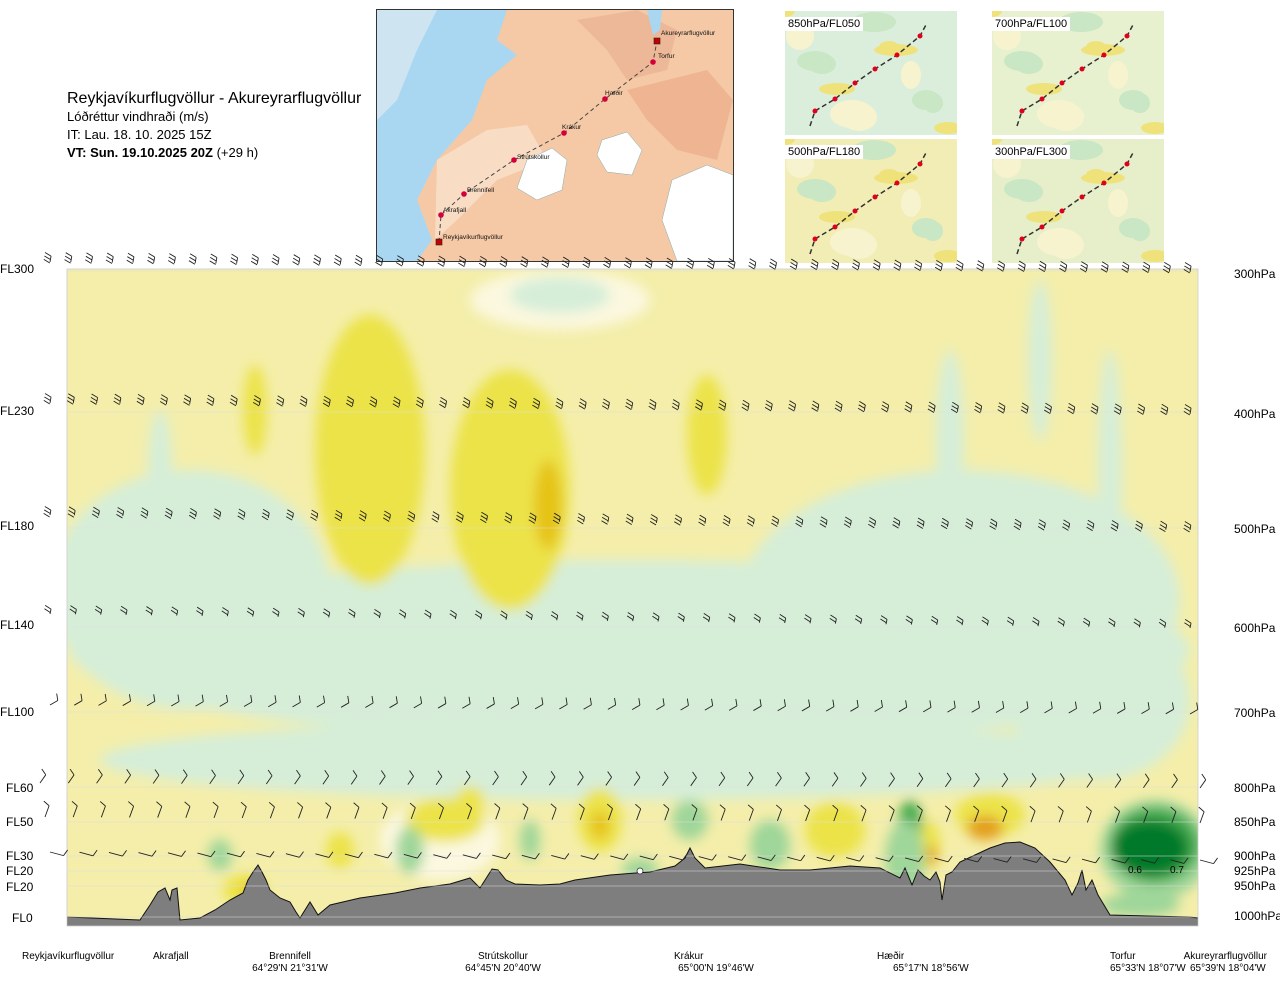 This screenshot has height=981, width=1280. What do you see at coordinates (688, 33) in the screenshot?
I see `map-label-akureyri: Akureyrarflugvöllur` at bounding box center [688, 33].